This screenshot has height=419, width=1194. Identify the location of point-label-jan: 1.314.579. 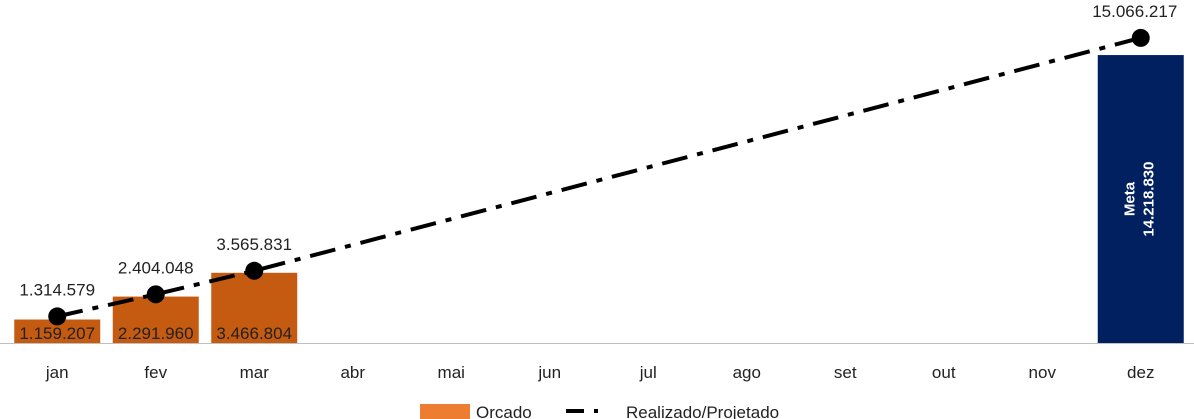
(57, 289).